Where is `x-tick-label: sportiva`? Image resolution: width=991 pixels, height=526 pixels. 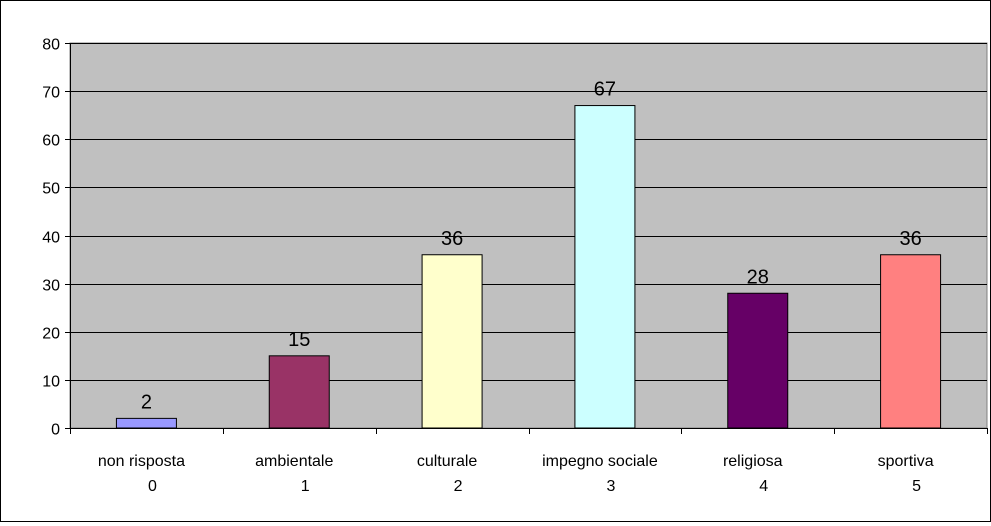 x-tick-label: sportiva is located at coordinates (906, 461).